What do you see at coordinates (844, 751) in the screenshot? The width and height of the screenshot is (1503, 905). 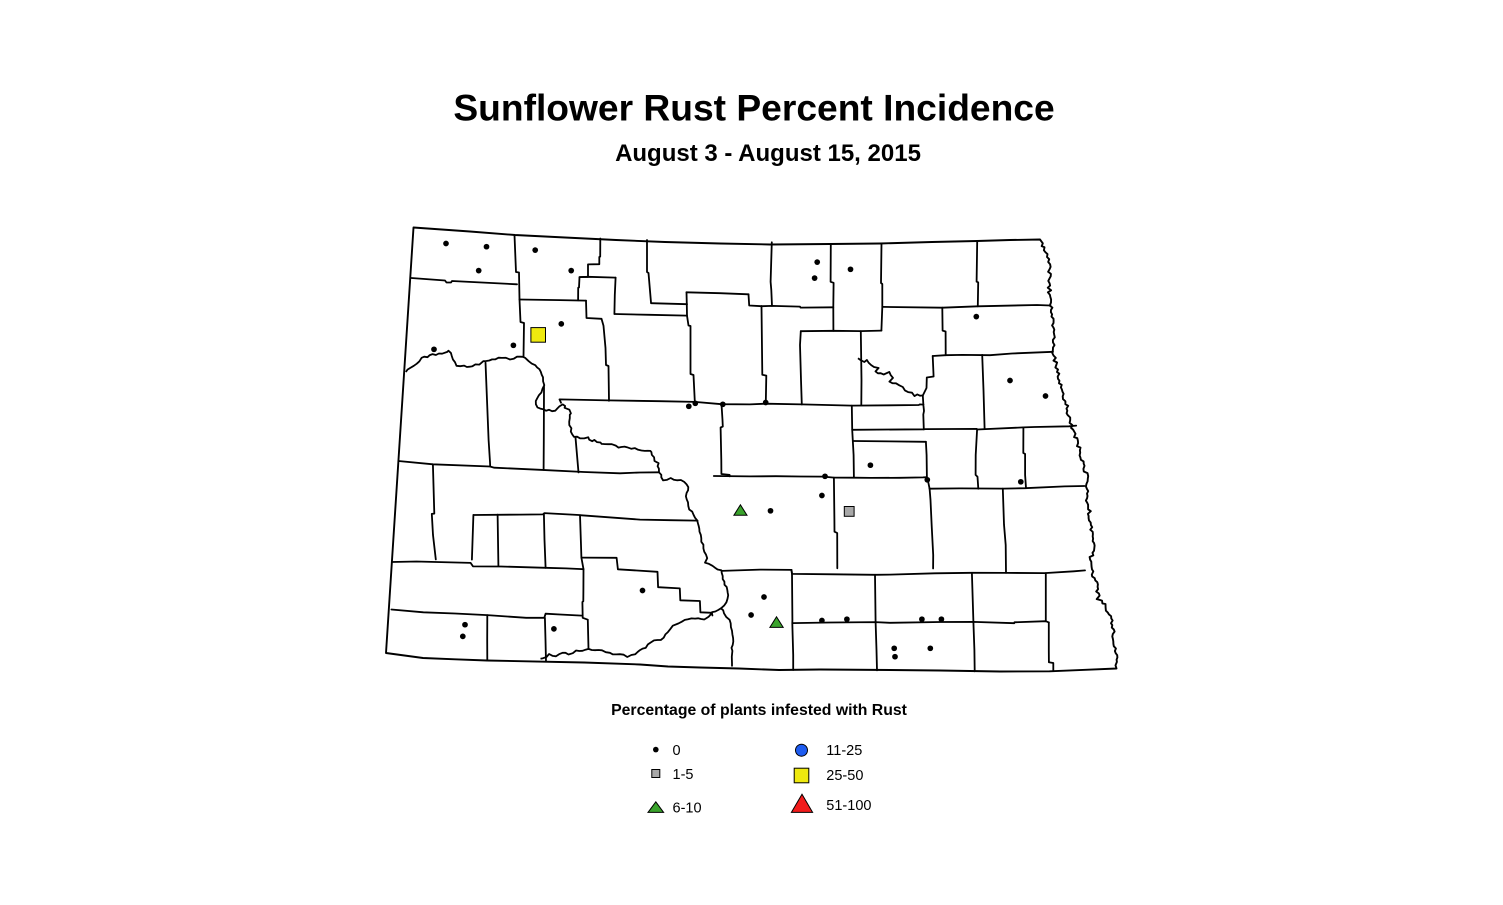 I see `svg-text: 11-25` at bounding box center [844, 751].